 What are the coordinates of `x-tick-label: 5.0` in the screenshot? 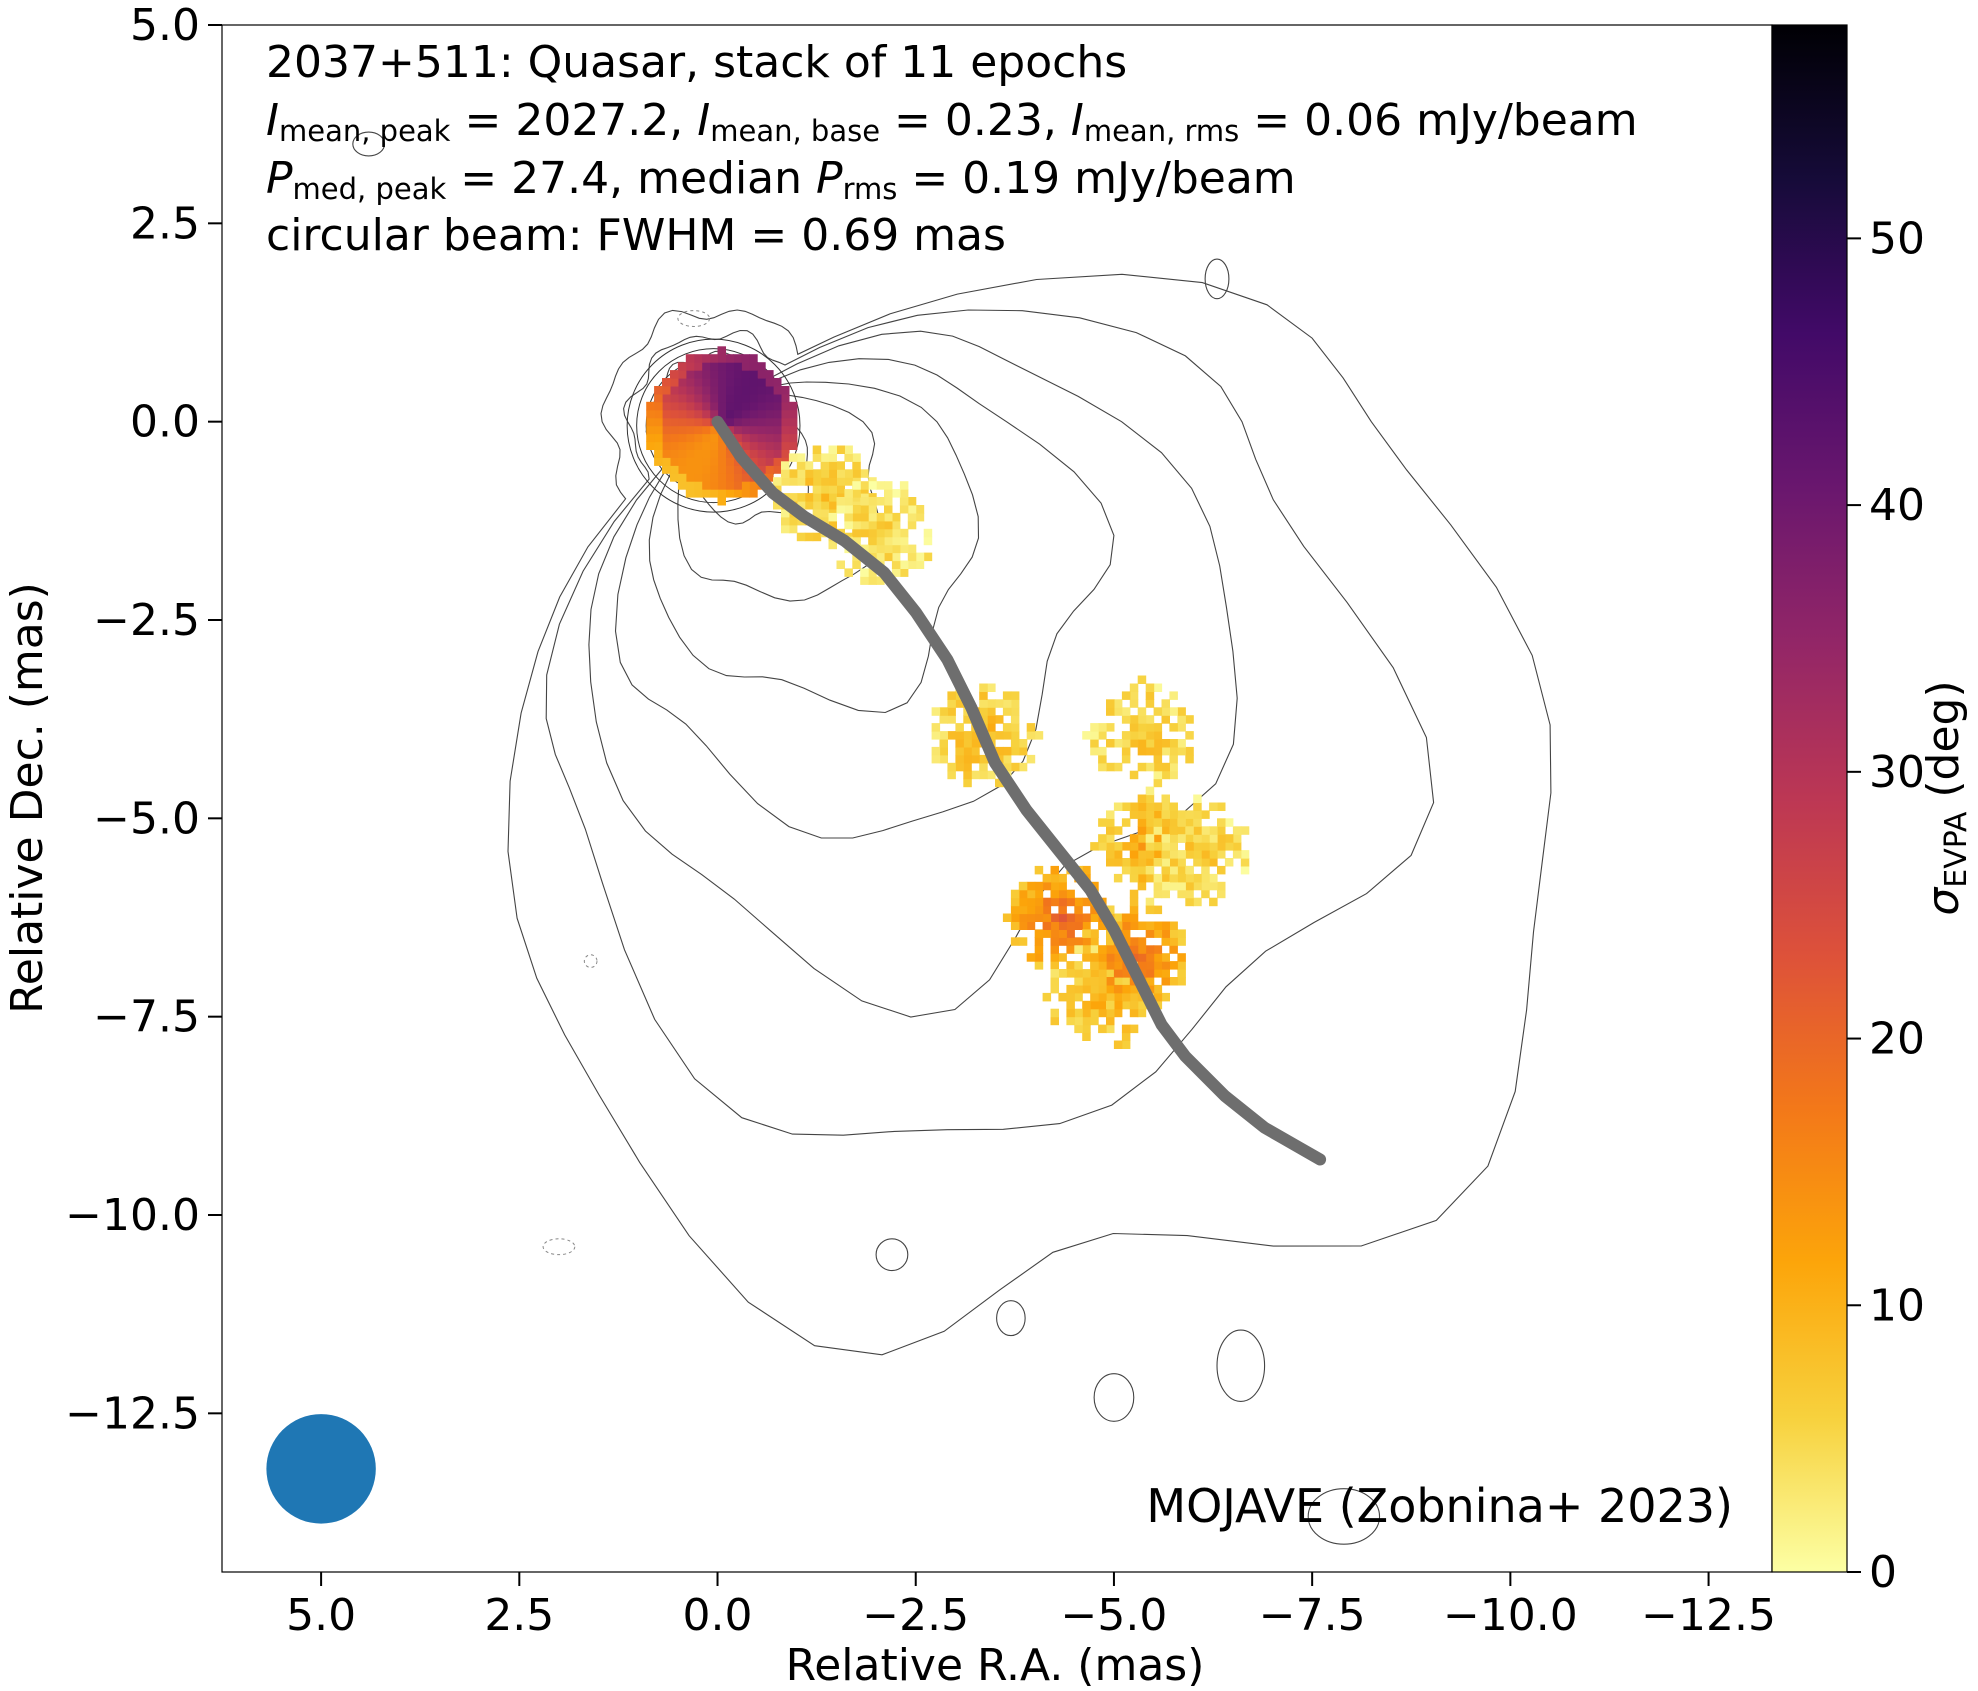 It's located at (321, 1615).